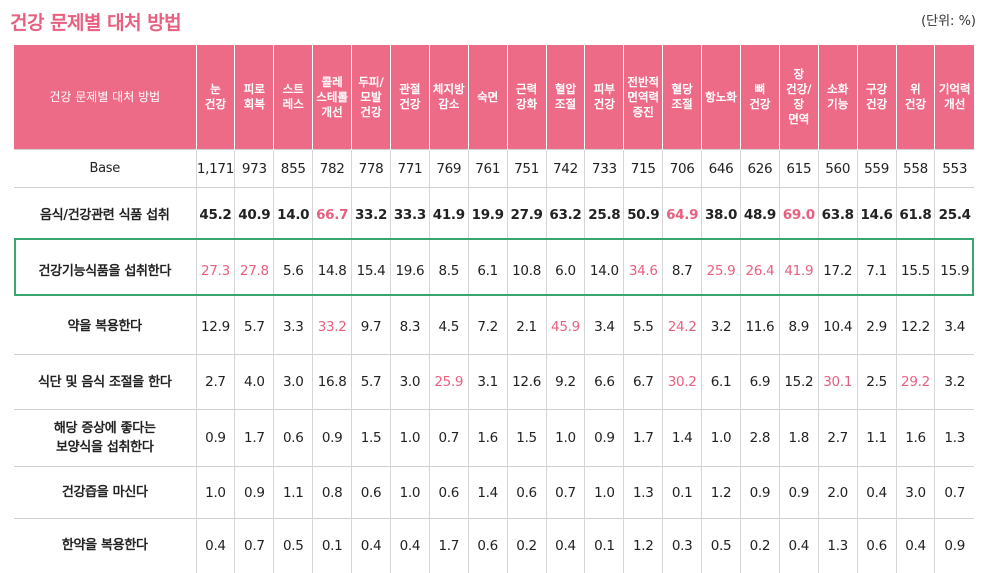  What do you see at coordinates (526, 271) in the screenshot?
I see `table-cell: 10.8` at bounding box center [526, 271].